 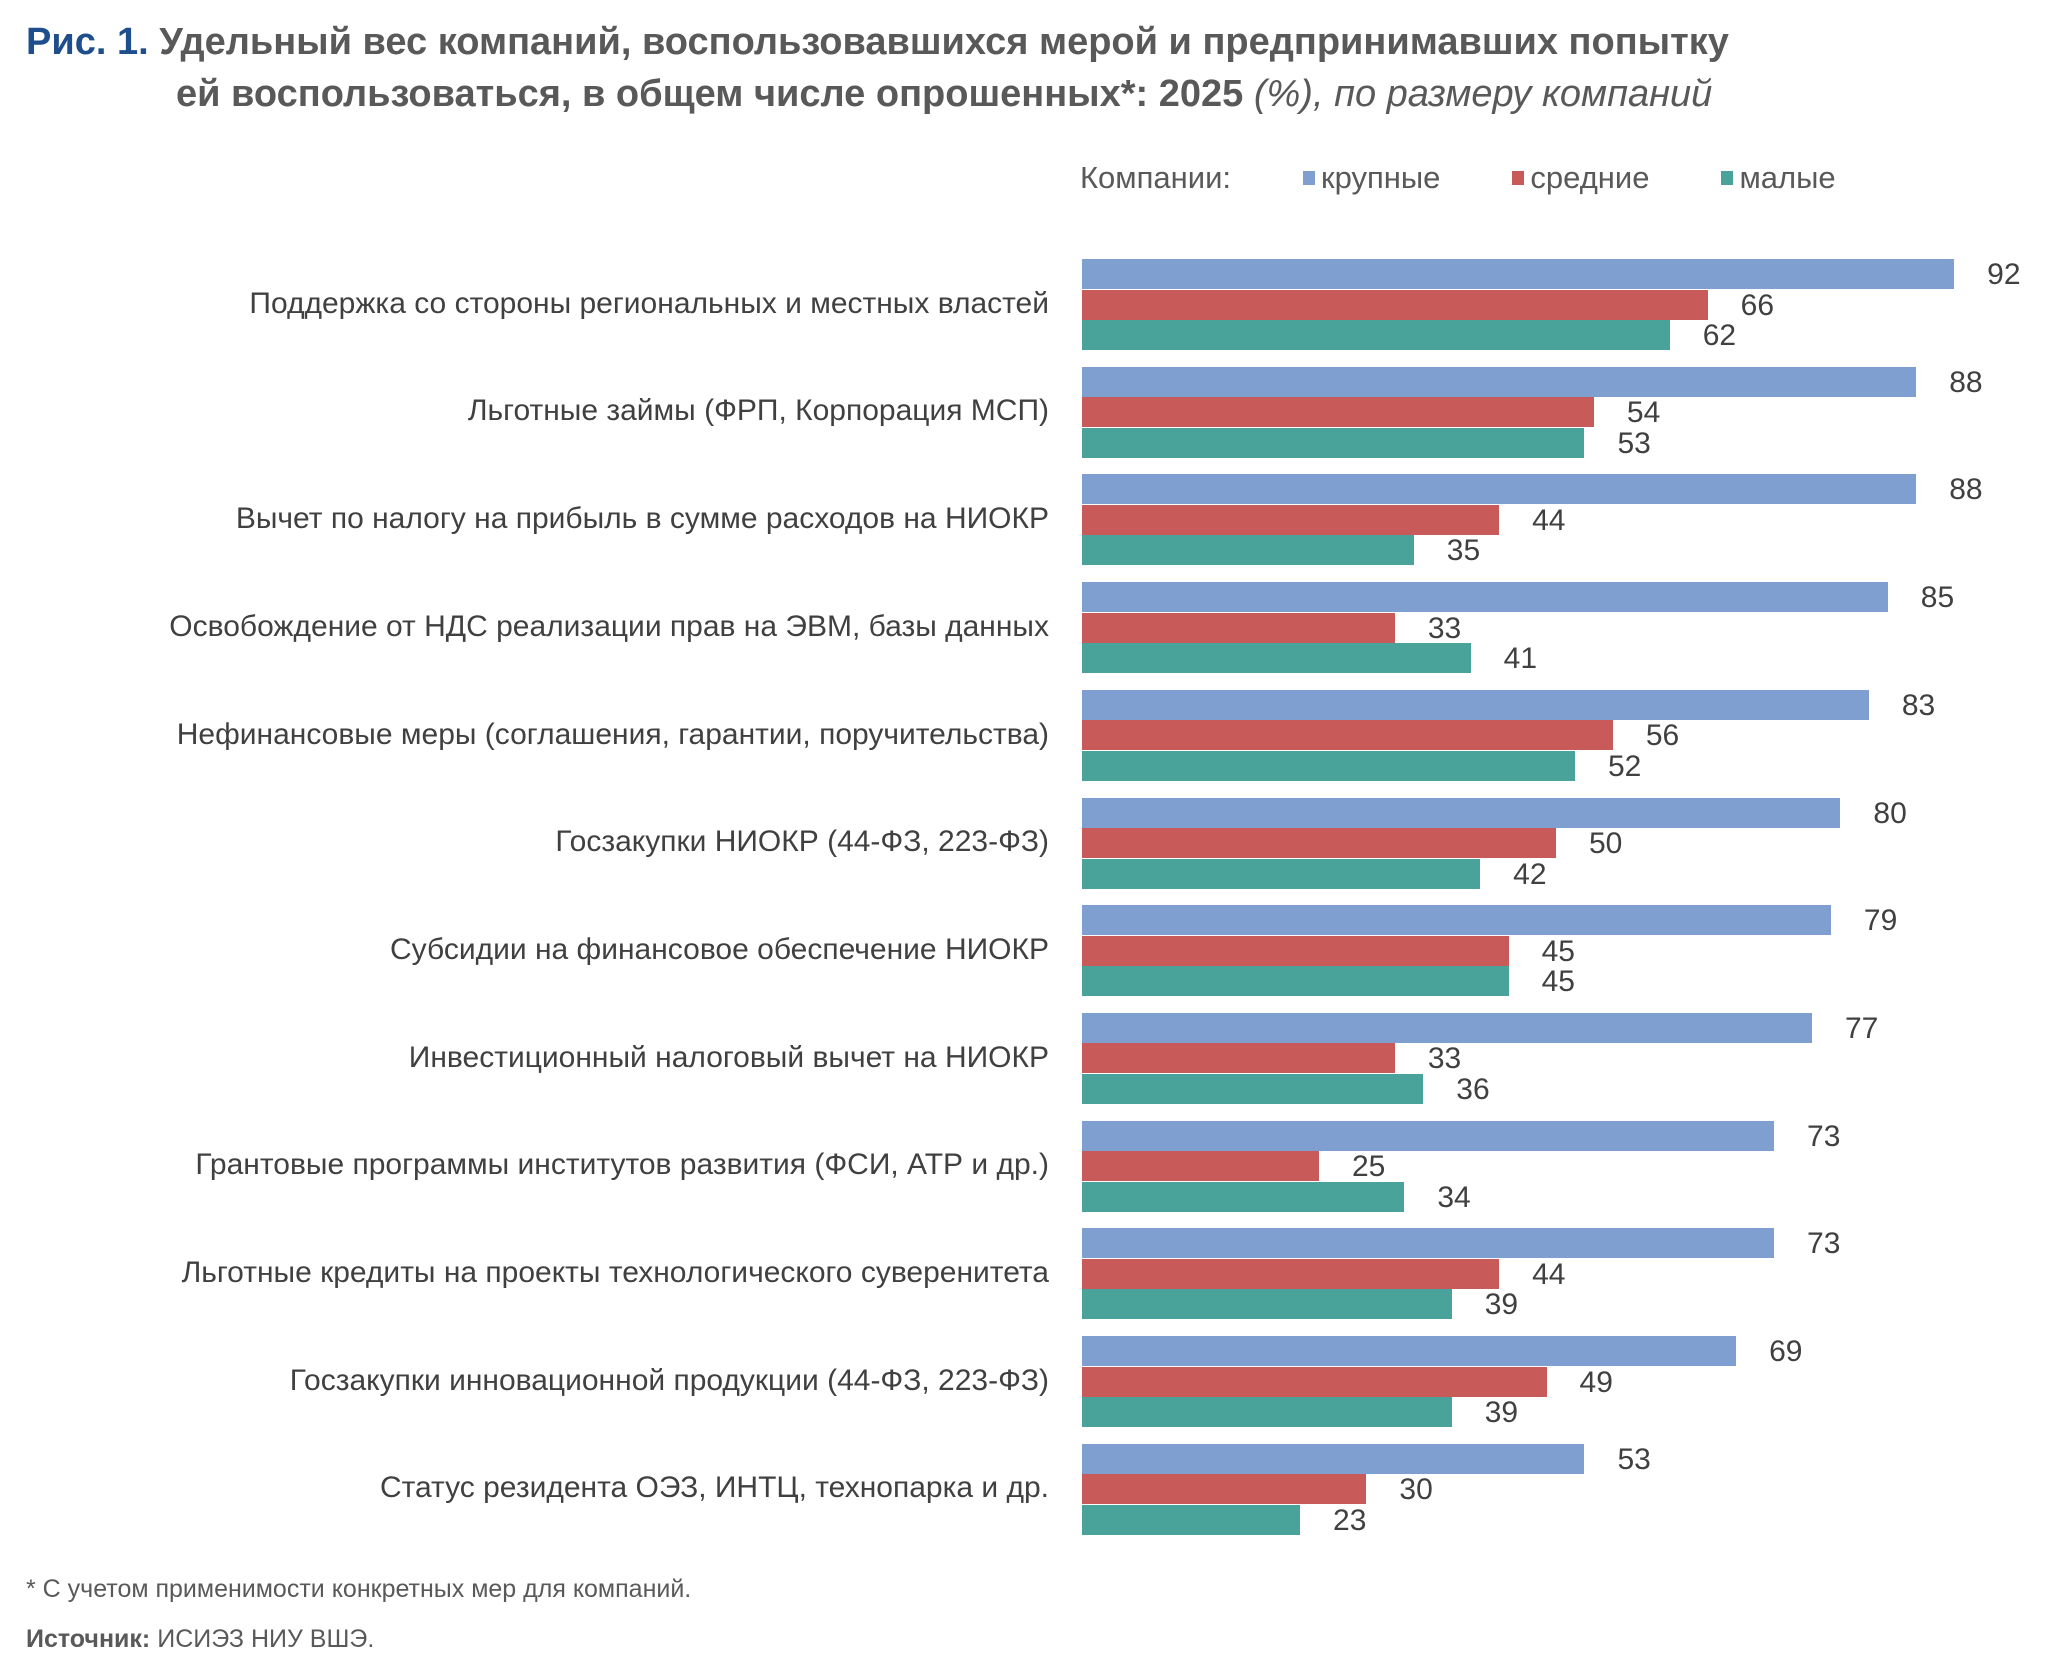 I want to click on data-label: 69, so click(x=1786, y=1351).